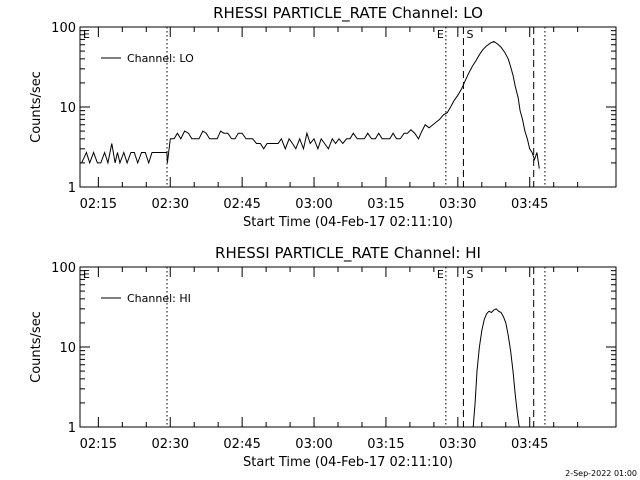  Describe the element at coordinates (313, 444) in the screenshot. I see `panel2-xtick-label: 03:00` at that location.